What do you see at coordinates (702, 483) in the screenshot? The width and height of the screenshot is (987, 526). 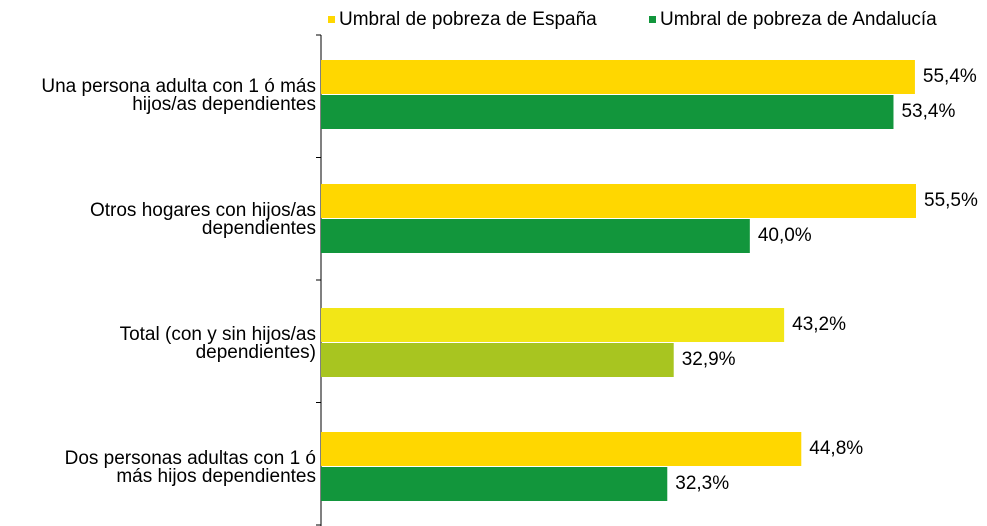 I see `value-label: 32,3%` at bounding box center [702, 483].